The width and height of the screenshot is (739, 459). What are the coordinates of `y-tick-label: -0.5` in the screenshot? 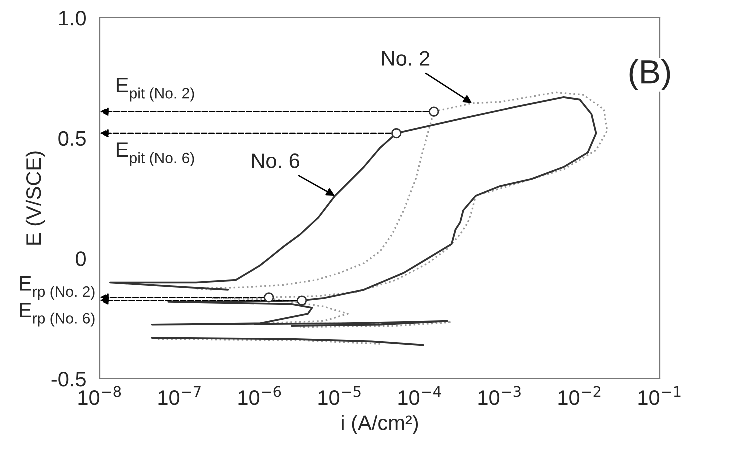 It's located at (69, 379).